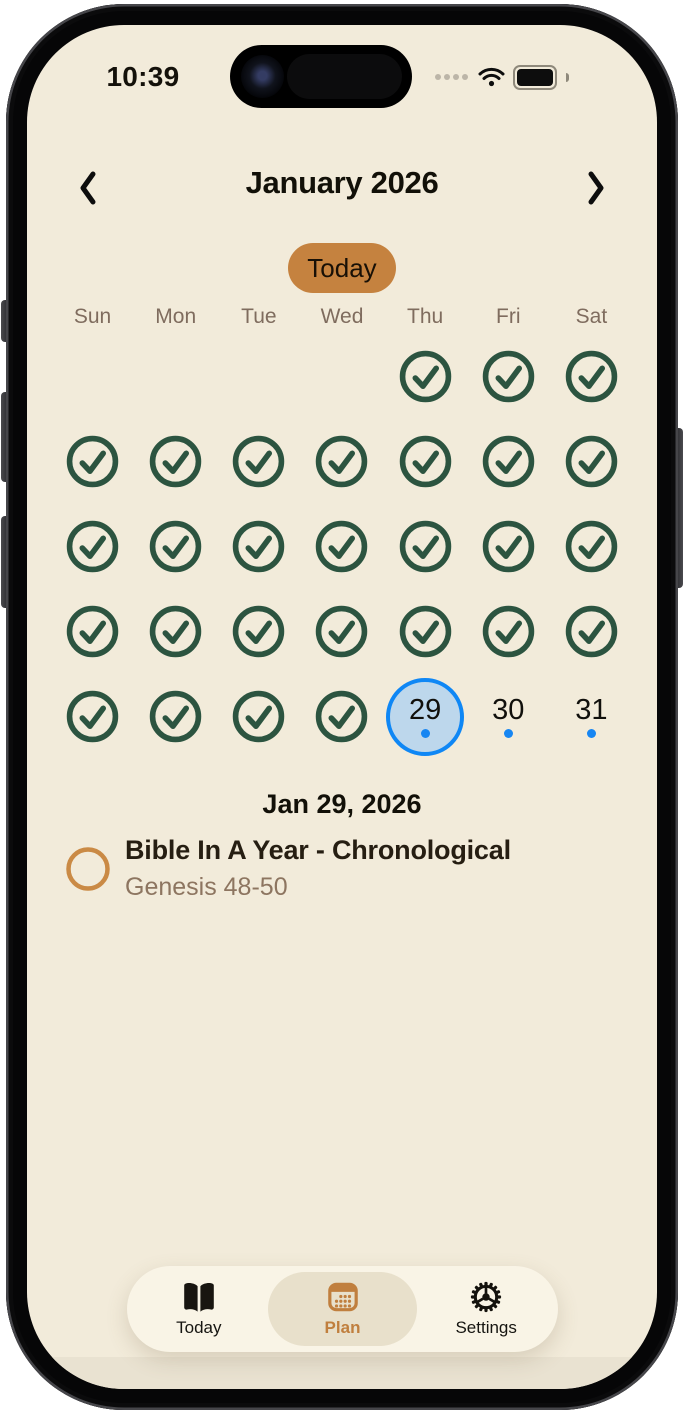 The height and width of the screenshot is (1414, 684). I want to click on month-header: January 2026, so click(342, 188).